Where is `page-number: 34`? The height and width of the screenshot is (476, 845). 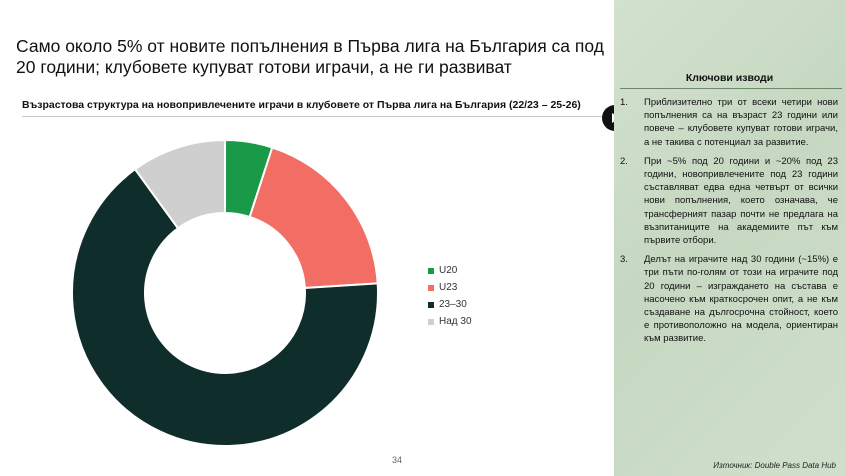
page-number: 34 is located at coordinates (397, 460).